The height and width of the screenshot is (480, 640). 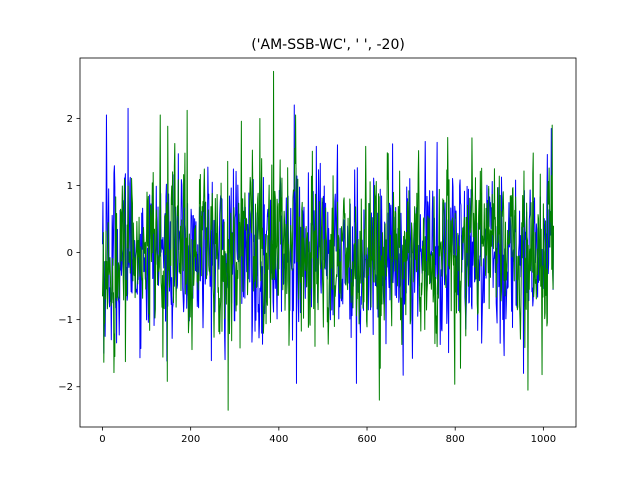 I want to click on x-tick-label: 600, so click(x=366, y=439).